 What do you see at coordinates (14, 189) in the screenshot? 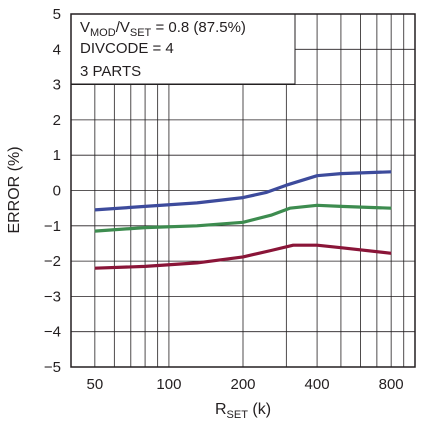
I see `y-axis-title: ERROR (%)` at bounding box center [14, 189].